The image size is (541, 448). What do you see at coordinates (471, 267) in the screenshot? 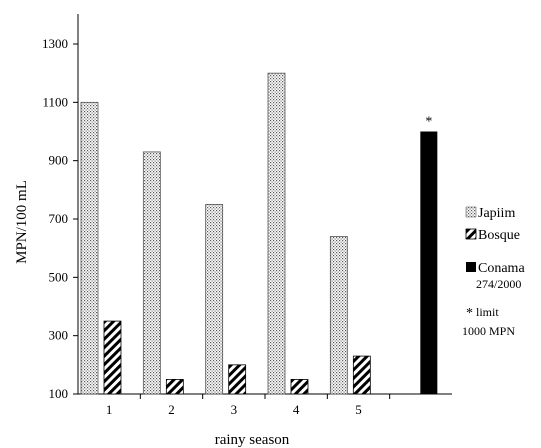
I see `legend-swatch-conama` at bounding box center [471, 267].